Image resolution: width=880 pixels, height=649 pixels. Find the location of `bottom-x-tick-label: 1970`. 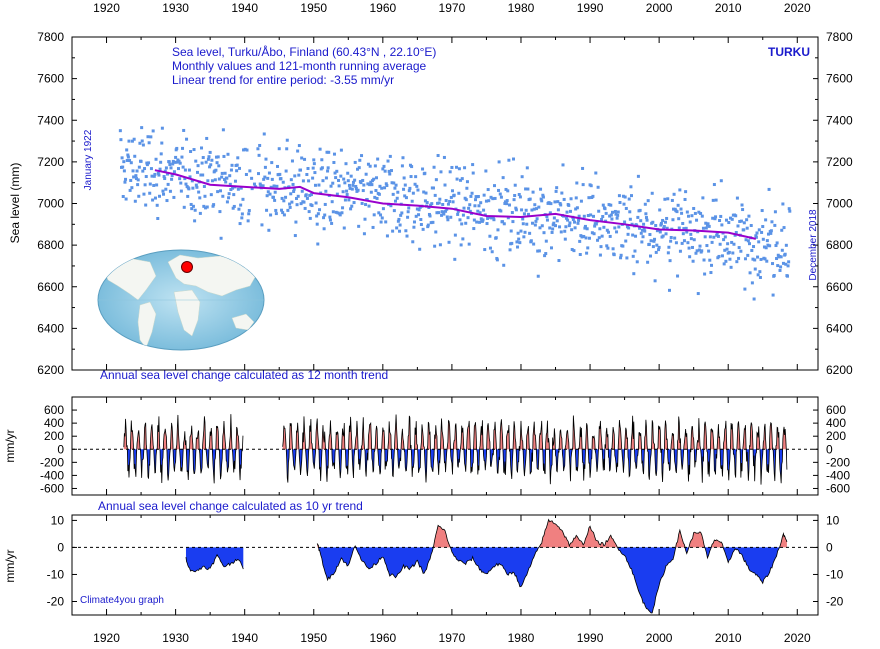

bottom-x-tick-label: 1970 is located at coordinates (452, 638).